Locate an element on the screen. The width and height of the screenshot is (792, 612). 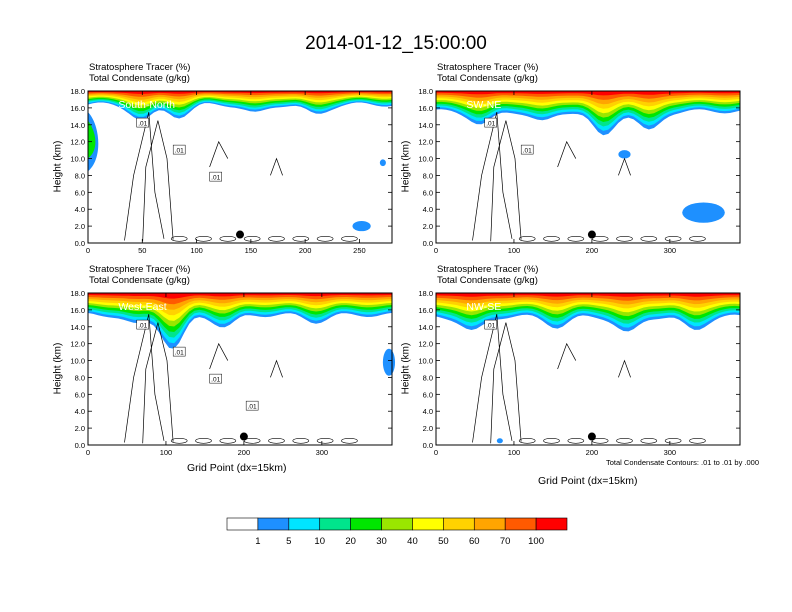
colorbar-labels: 1 5 10 20 30 40 50 60 70 100 is located at coordinates (397, 543).